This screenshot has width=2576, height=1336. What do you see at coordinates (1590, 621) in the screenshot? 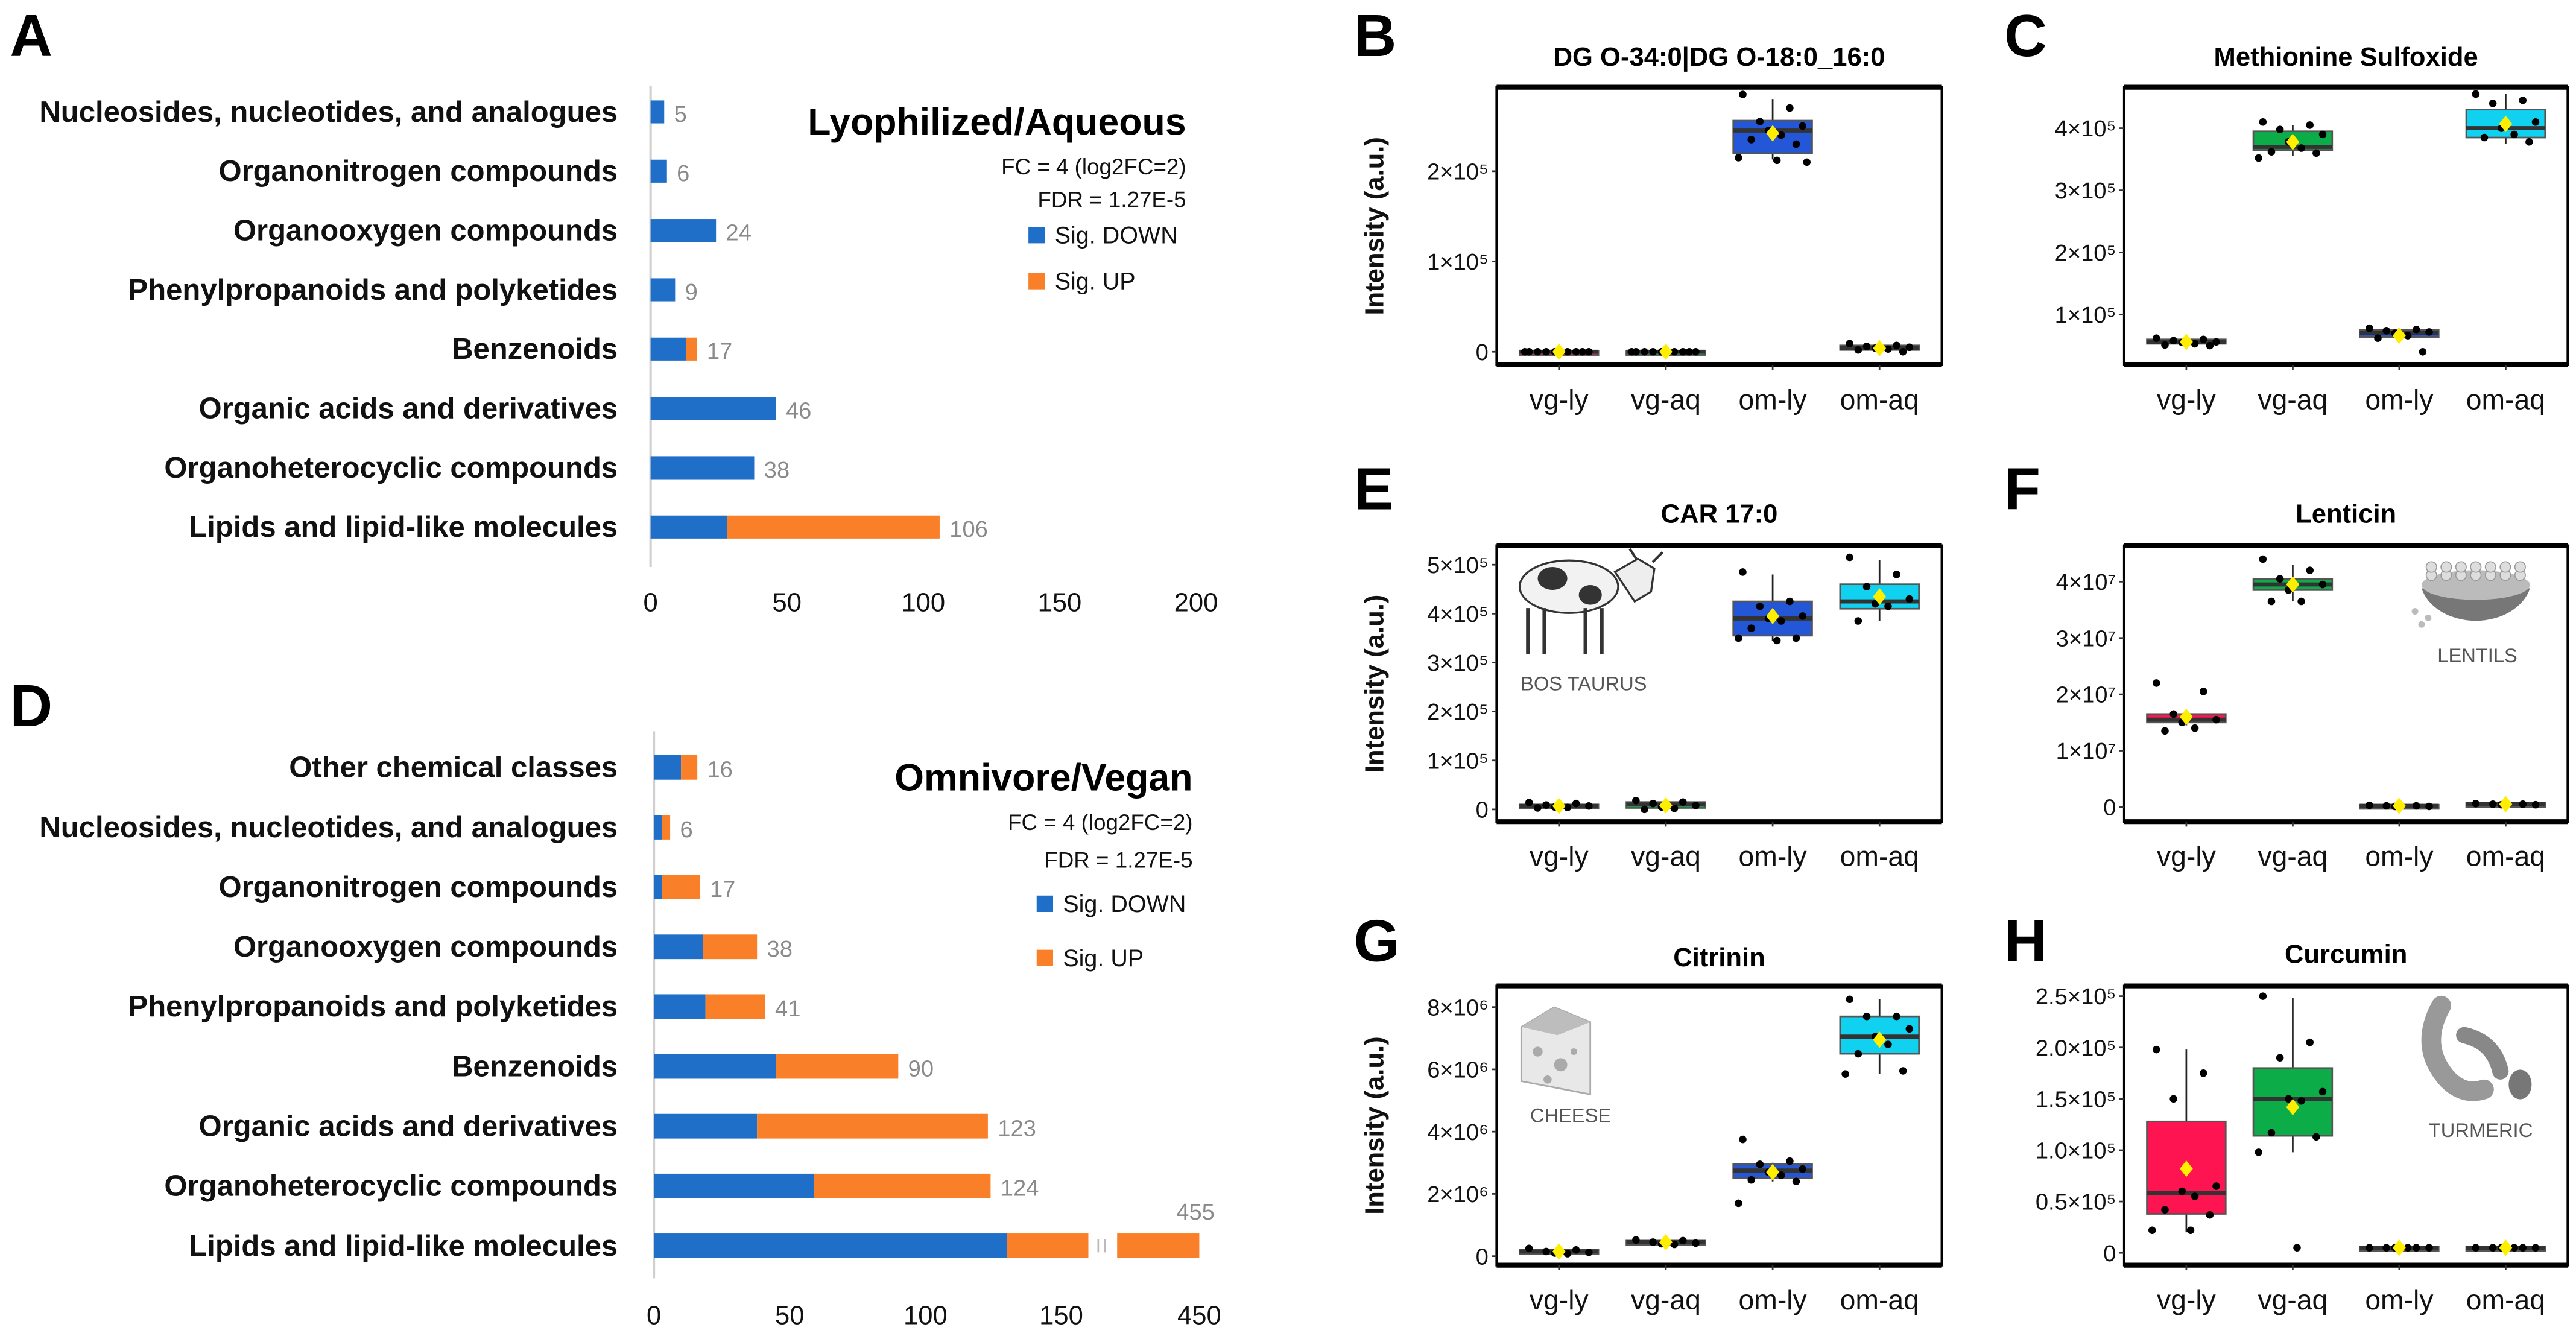
I see `cow-illustration: BOS TAURUS` at bounding box center [1590, 621].